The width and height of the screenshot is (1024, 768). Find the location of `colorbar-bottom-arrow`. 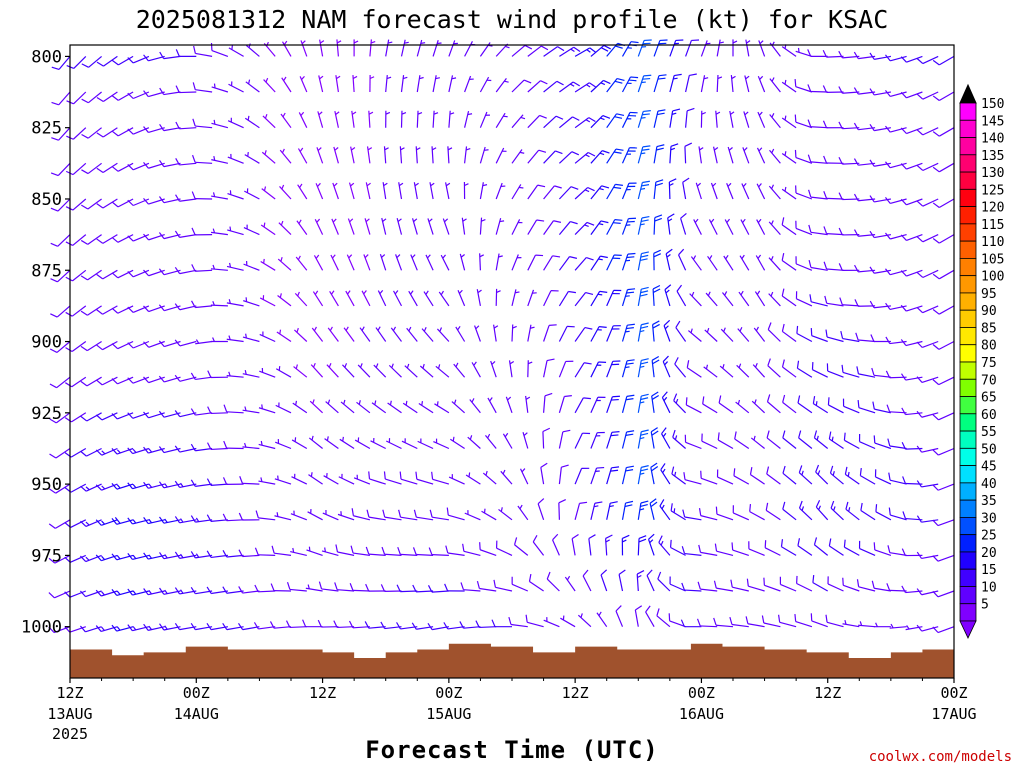

colorbar-bottom-arrow is located at coordinates (968, 629).